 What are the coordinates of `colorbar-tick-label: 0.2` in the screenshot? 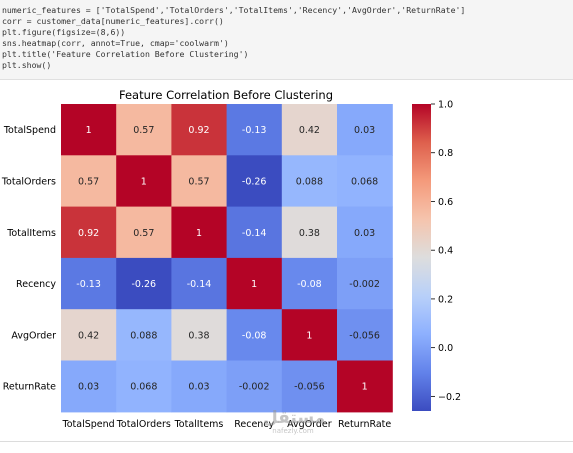 It's located at (445, 299).